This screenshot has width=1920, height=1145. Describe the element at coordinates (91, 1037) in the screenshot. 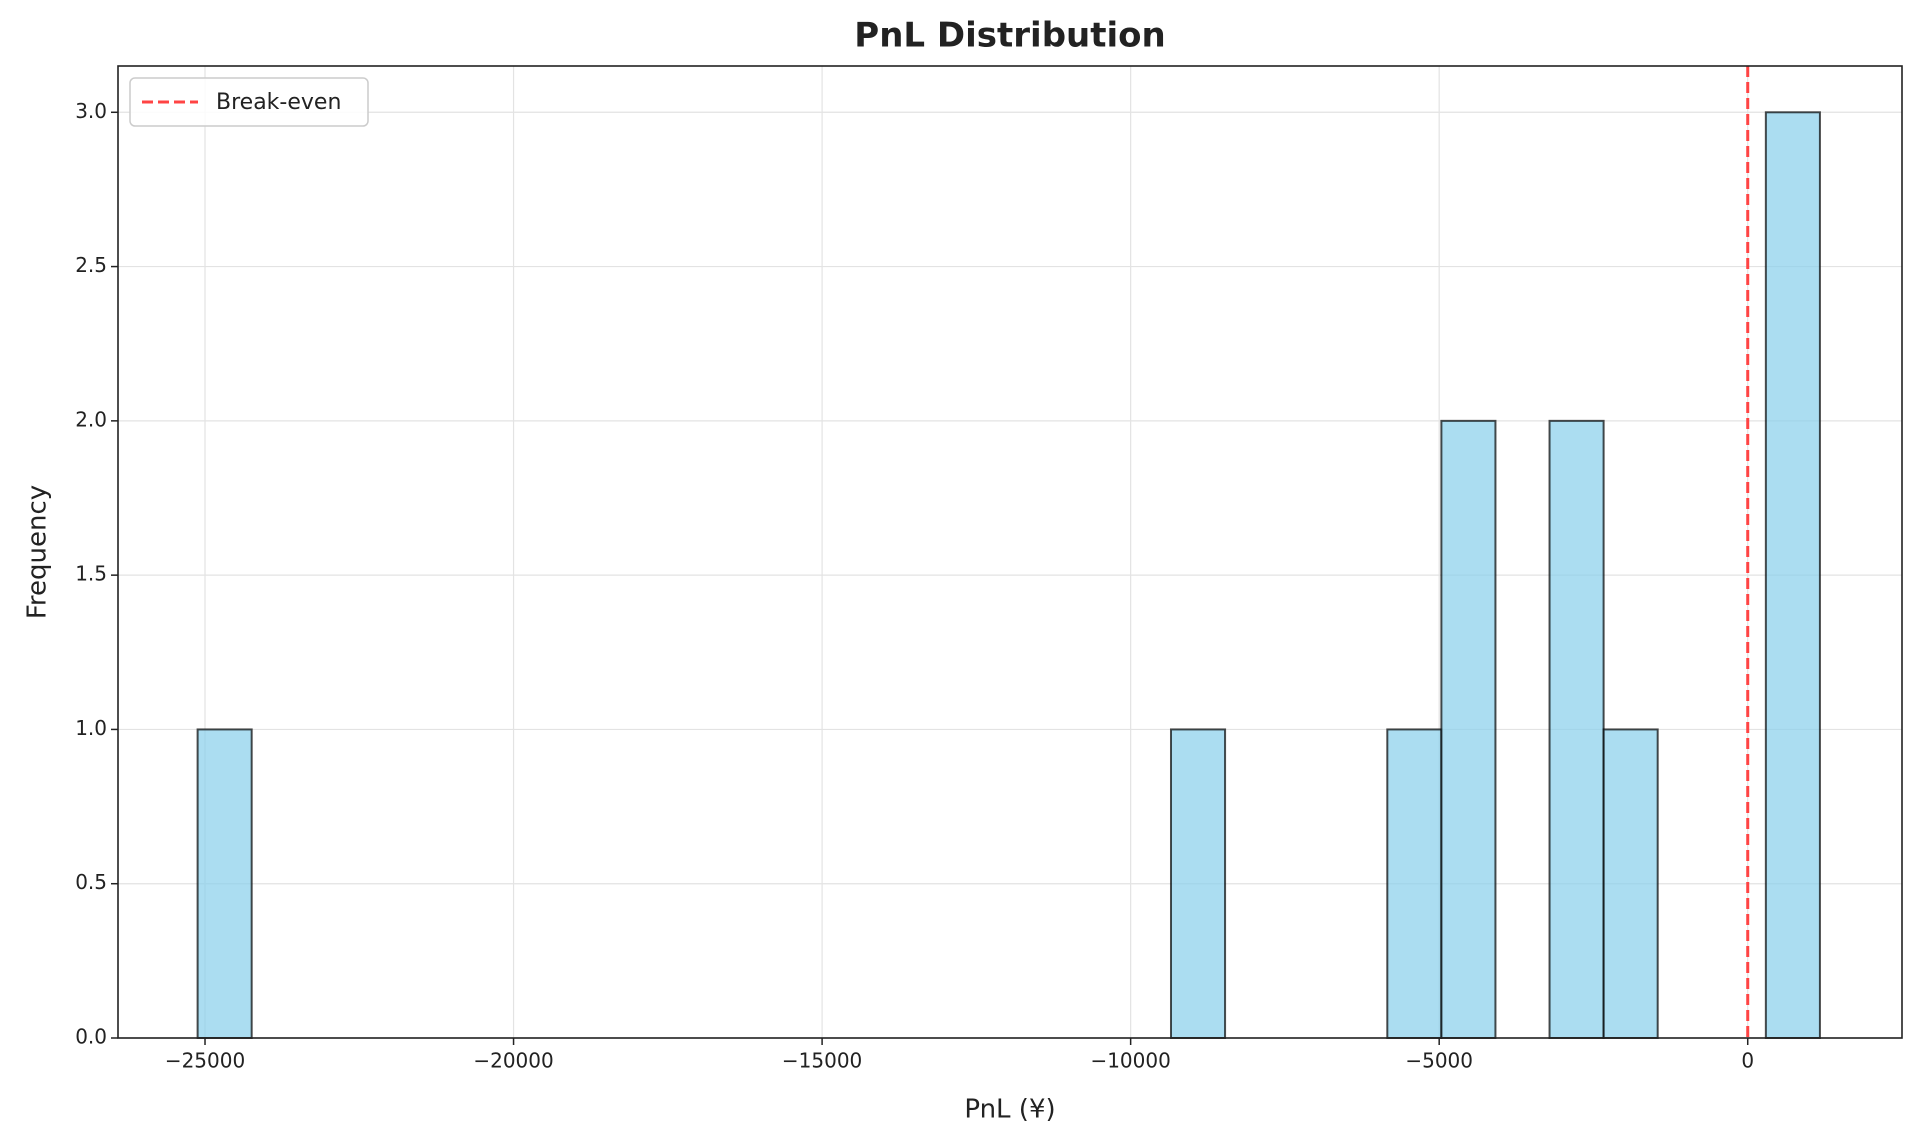

I see `y-tick-label: 0.0` at that location.